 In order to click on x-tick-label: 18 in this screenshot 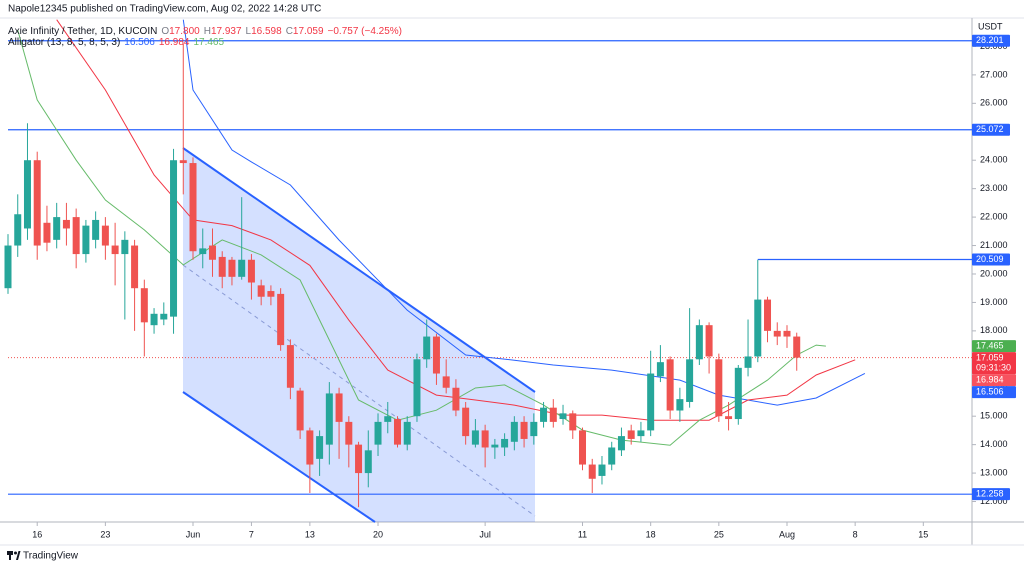, I will do `click(651, 534)`.